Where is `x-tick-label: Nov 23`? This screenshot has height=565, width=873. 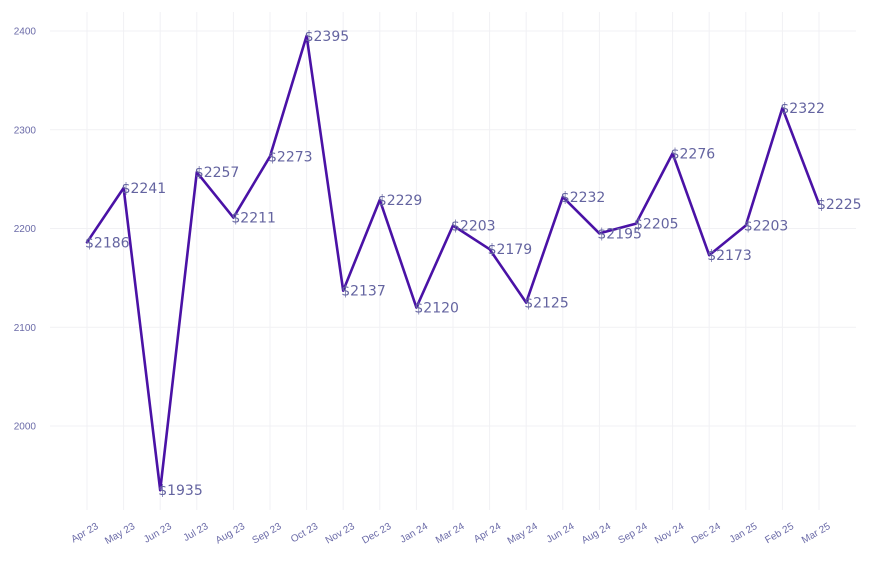
x-tick-label: Nov 23 is located at coordinates (340, 534).